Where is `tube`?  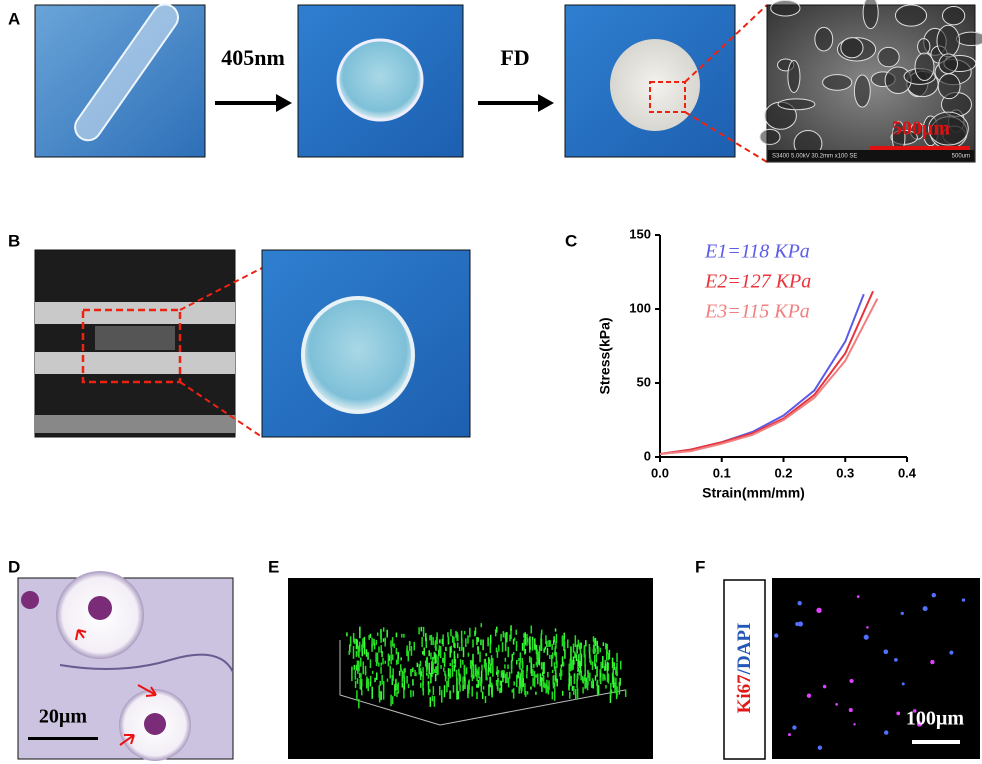
tube is located at coordinates (126, 72).